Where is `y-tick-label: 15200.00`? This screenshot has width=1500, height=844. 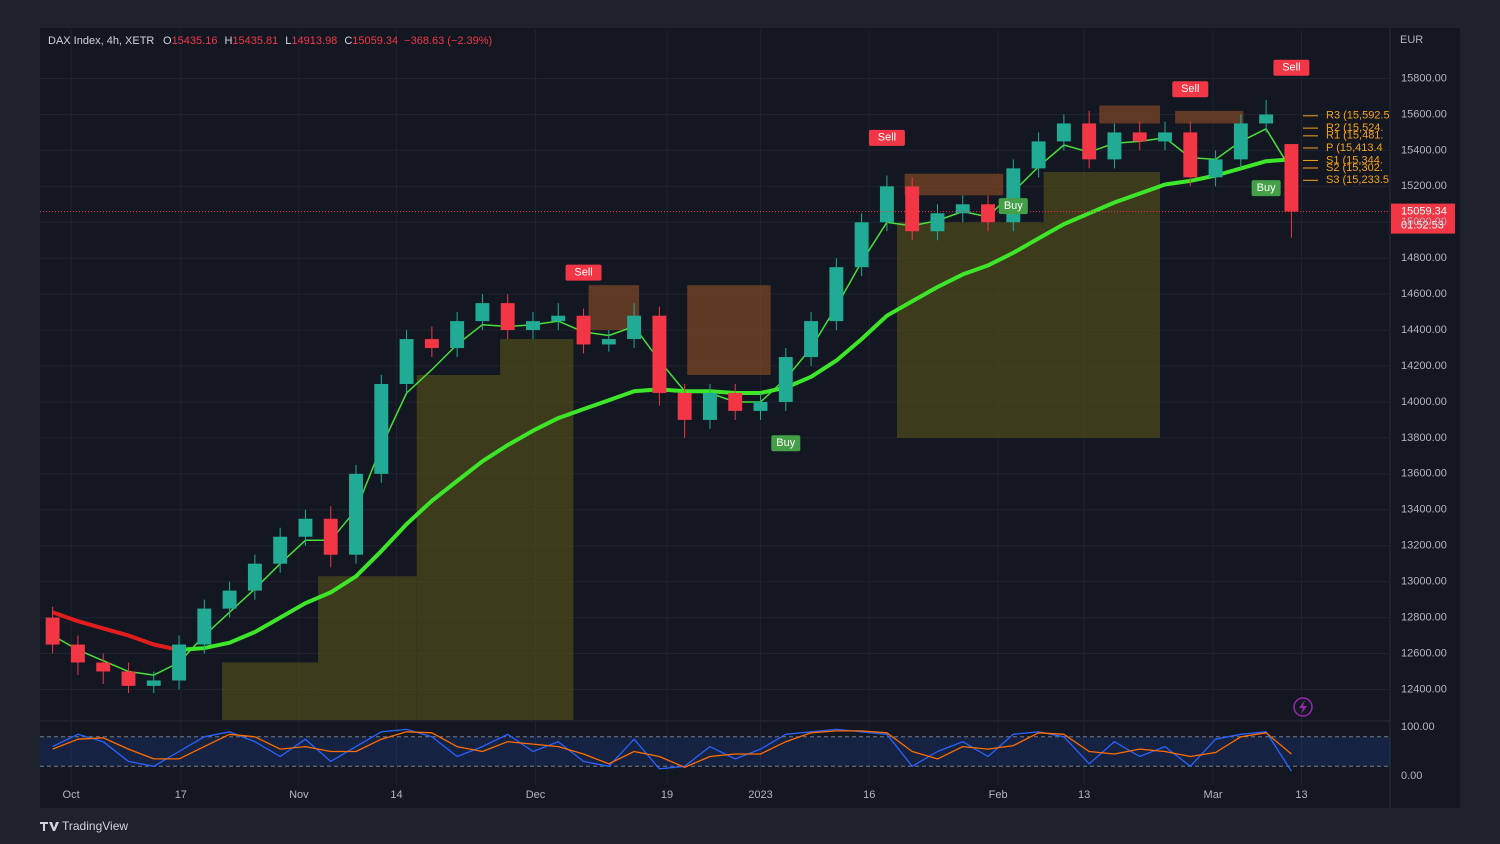
y-tick-label: 15200.00 is located at coordinates (1424, 186).